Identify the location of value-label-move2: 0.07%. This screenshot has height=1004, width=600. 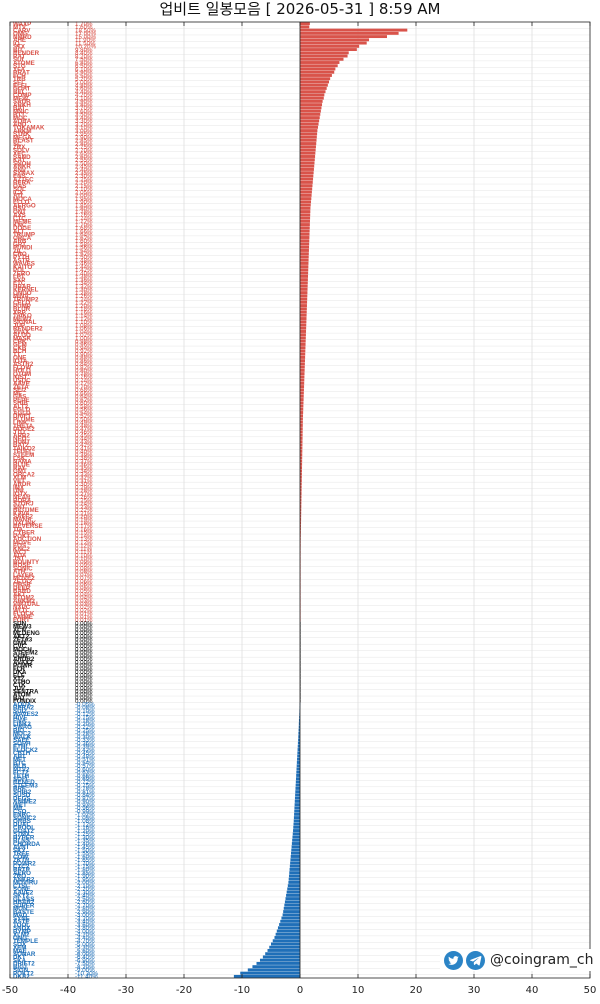
(84, 578).